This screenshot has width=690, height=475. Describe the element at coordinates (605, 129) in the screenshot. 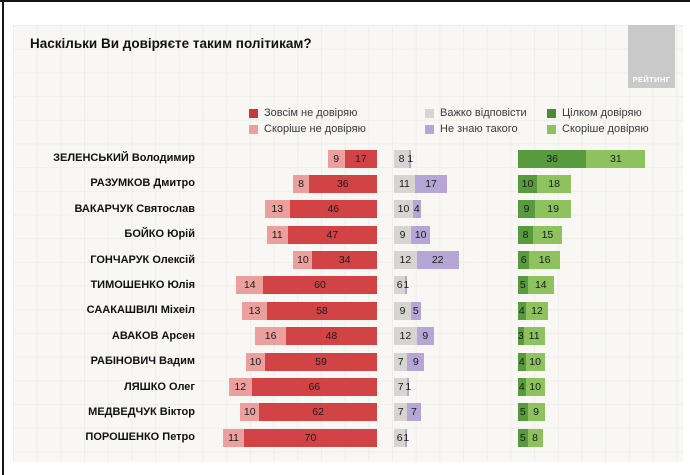

I see `legend-label: Скоріше довіряю` at that location.